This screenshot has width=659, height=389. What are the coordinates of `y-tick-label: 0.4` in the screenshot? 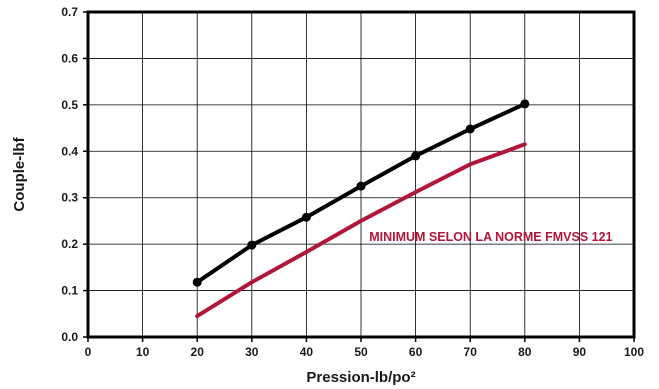 It's located at (69, 151).